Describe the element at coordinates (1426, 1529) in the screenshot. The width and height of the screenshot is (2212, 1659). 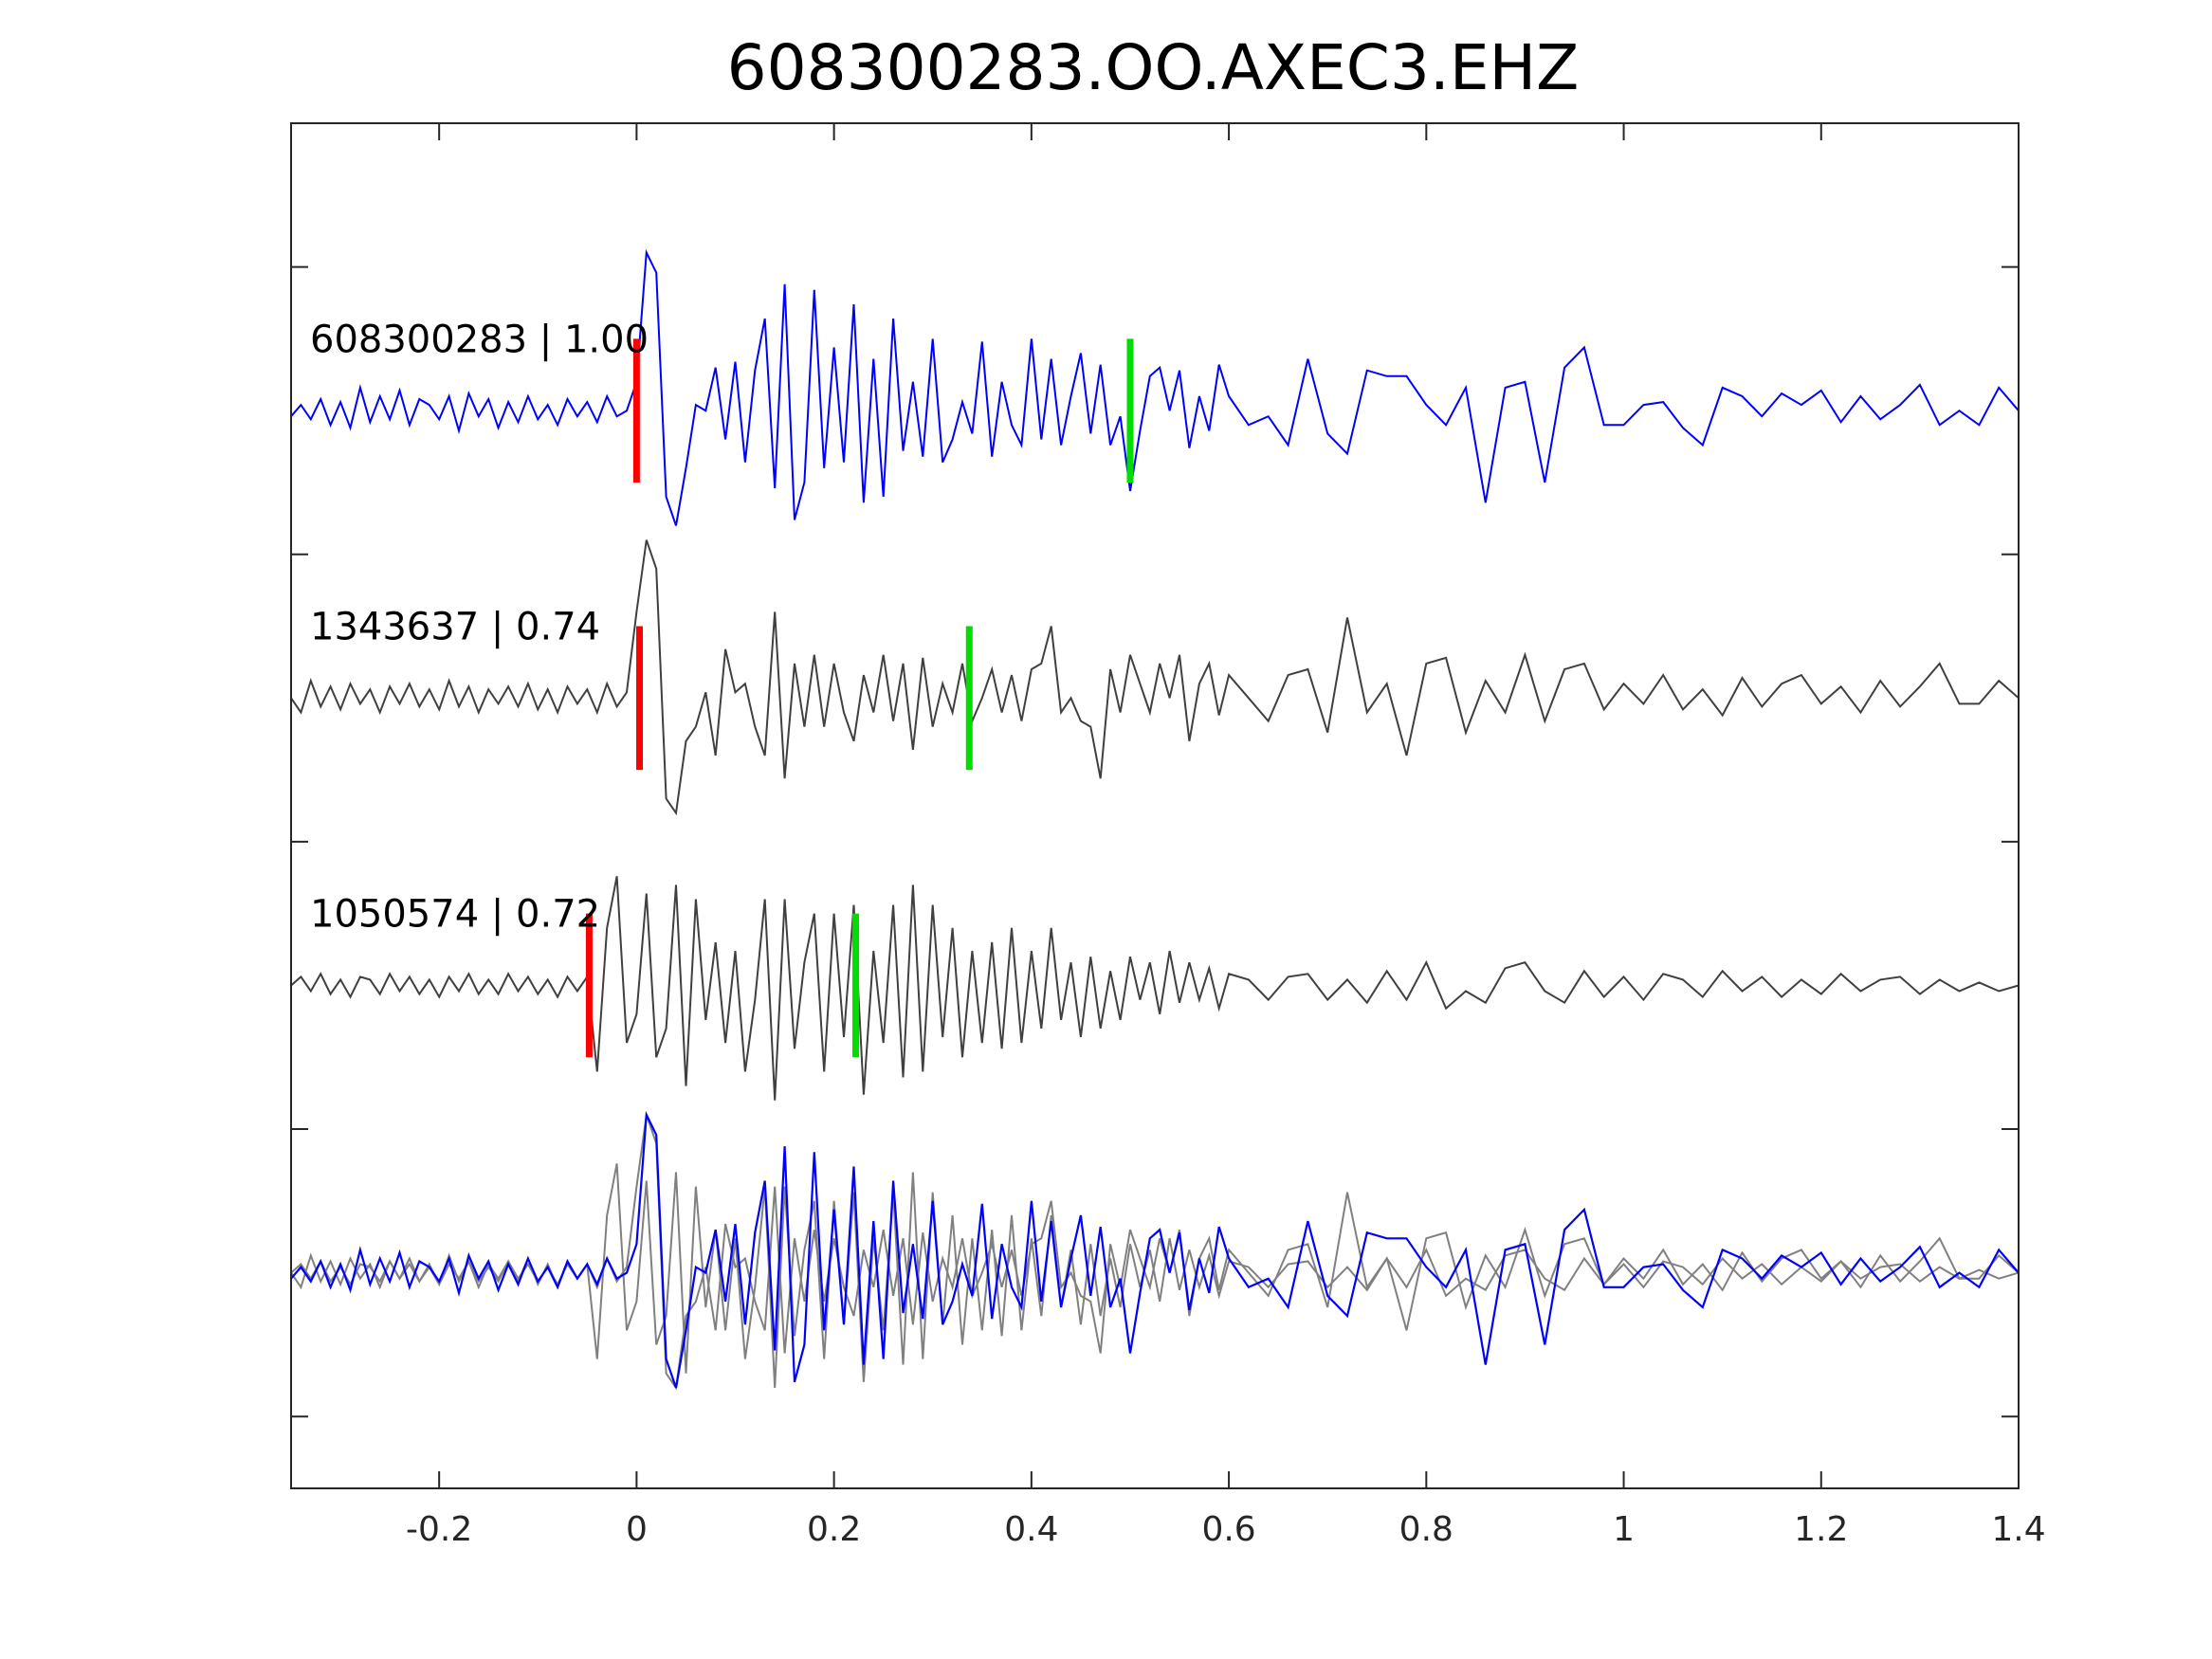
I see `xtick-label-5: 0.8` at that location.